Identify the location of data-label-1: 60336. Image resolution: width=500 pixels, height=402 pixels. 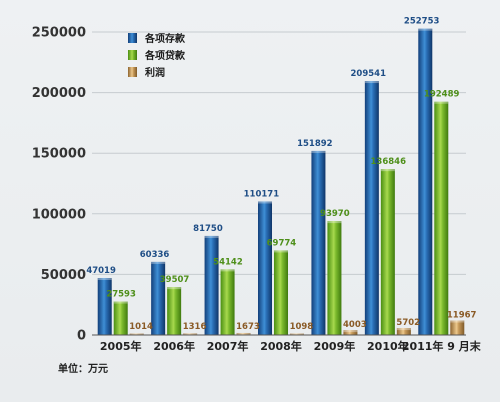
(155, 255).